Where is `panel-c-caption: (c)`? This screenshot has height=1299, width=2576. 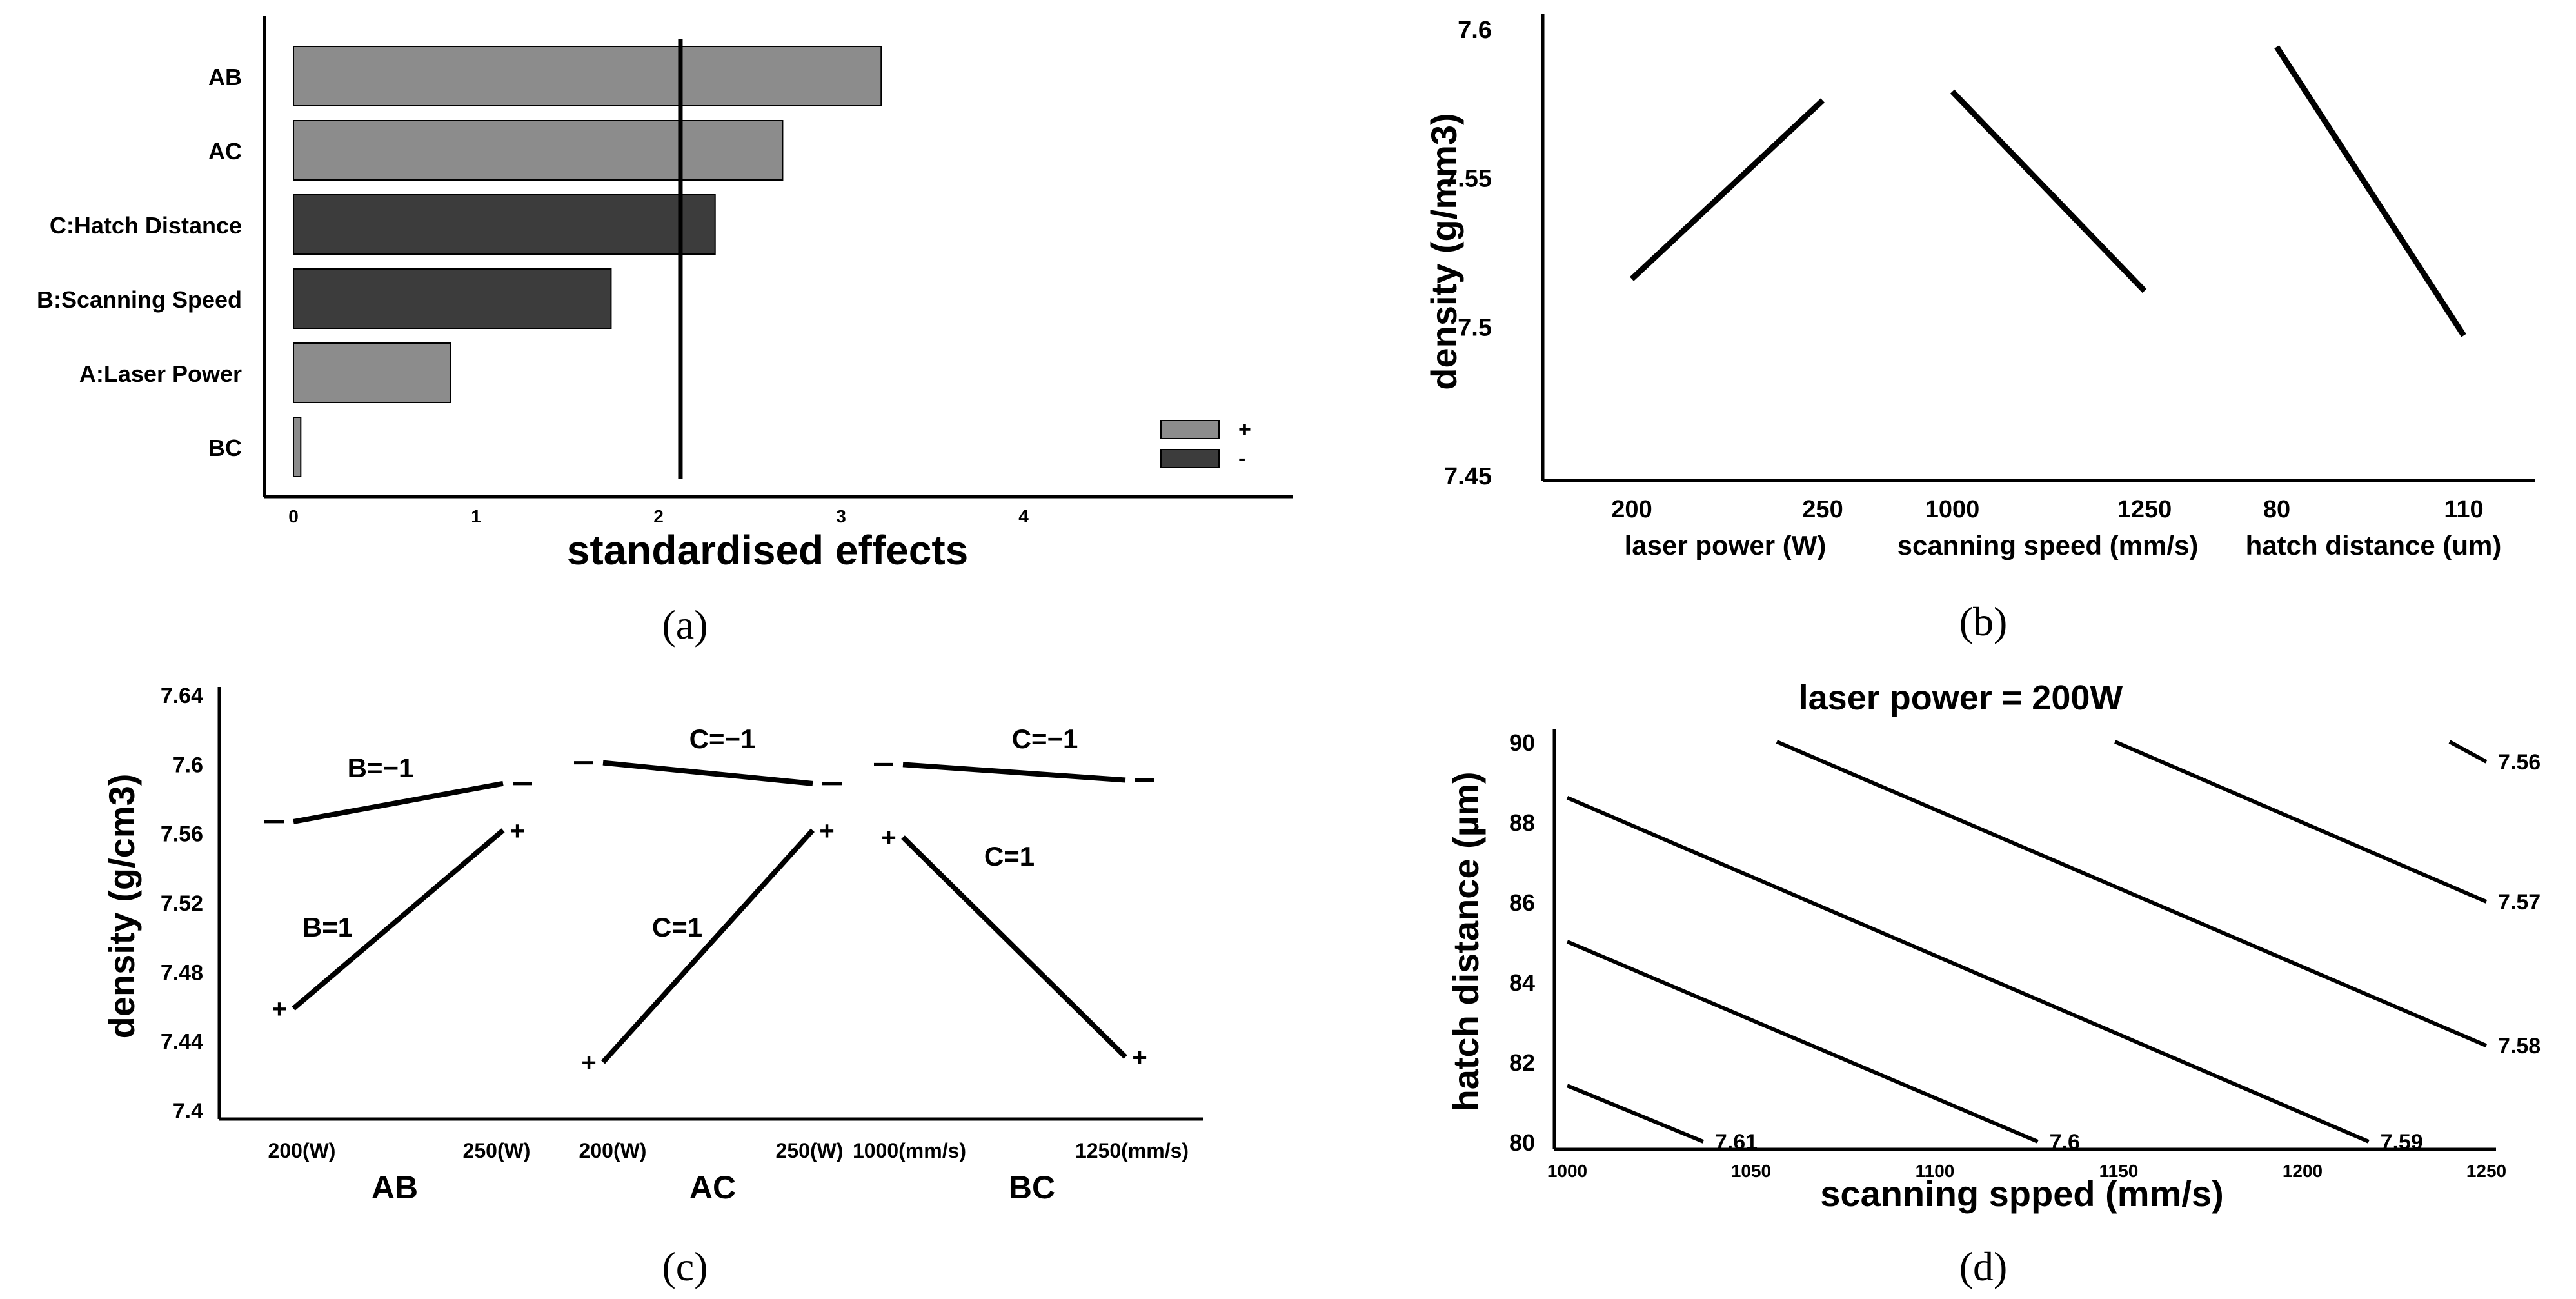 panel-c-caption: (c) is located at coordinates (685, 1266).